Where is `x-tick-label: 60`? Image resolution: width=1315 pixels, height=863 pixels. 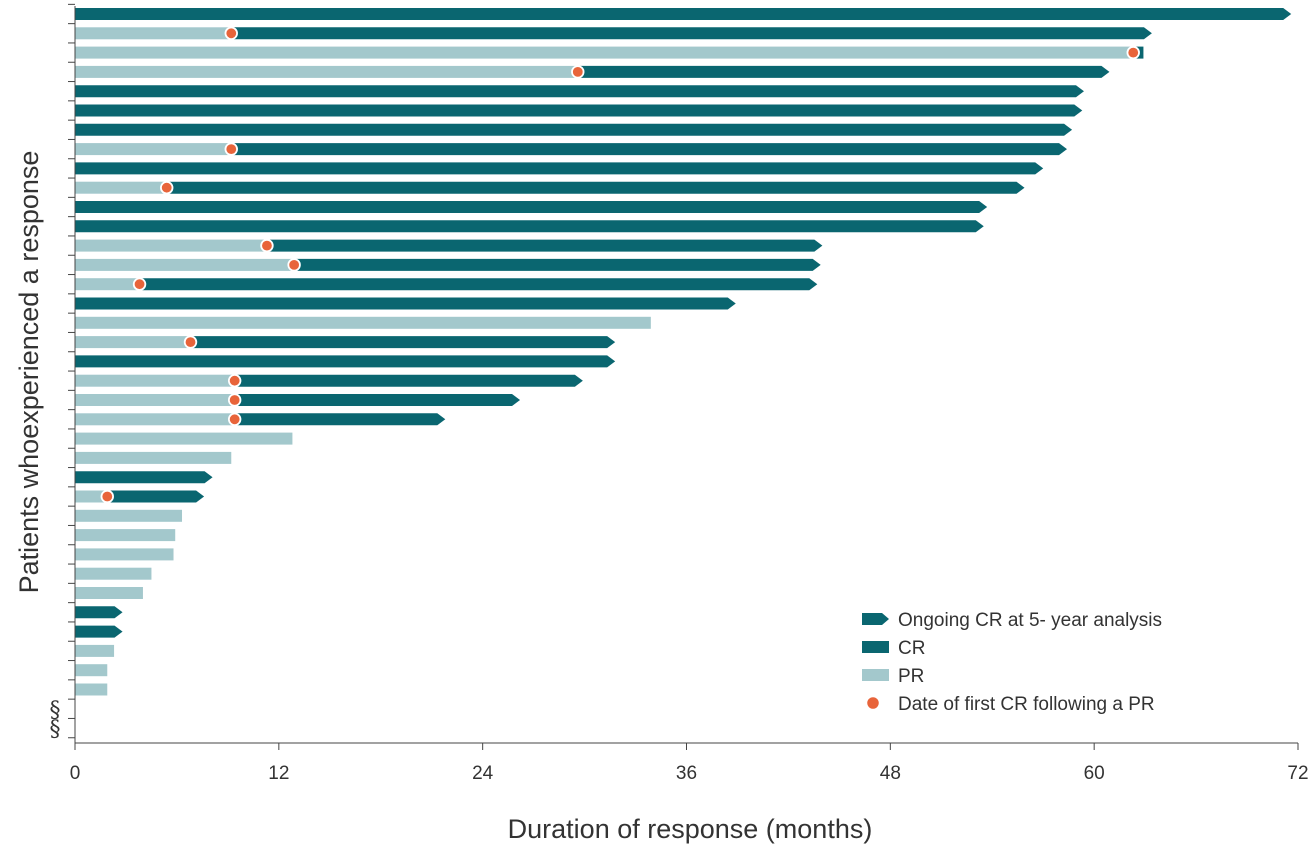 x-tick-label: 60 is located at coordinates (1094, 773).